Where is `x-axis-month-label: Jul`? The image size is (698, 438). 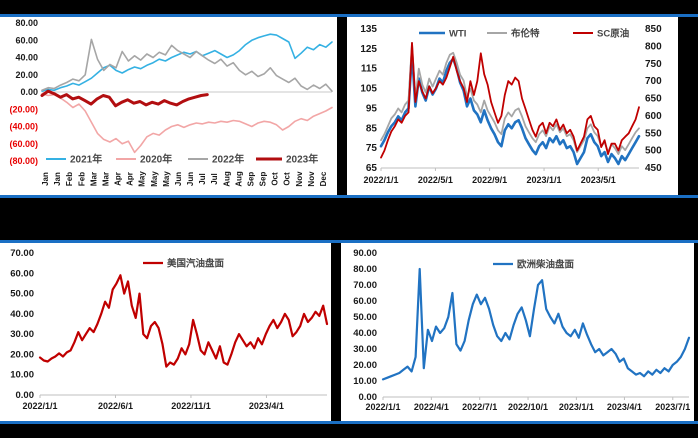
x-axis-month-label: Jul is located at coordinates (202, 179).